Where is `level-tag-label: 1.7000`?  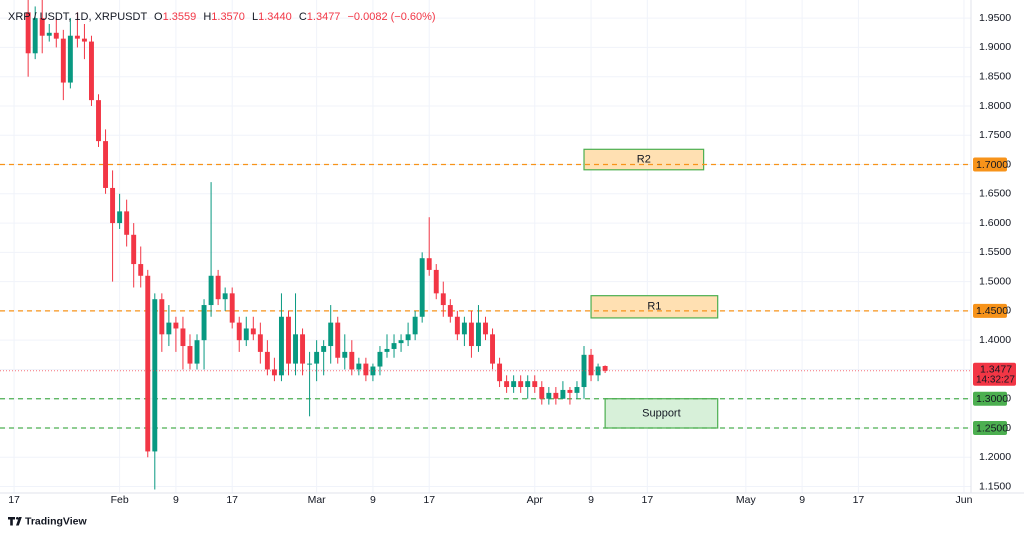
level-tag-label: 1.7000 is located at coordinates (992, 165).